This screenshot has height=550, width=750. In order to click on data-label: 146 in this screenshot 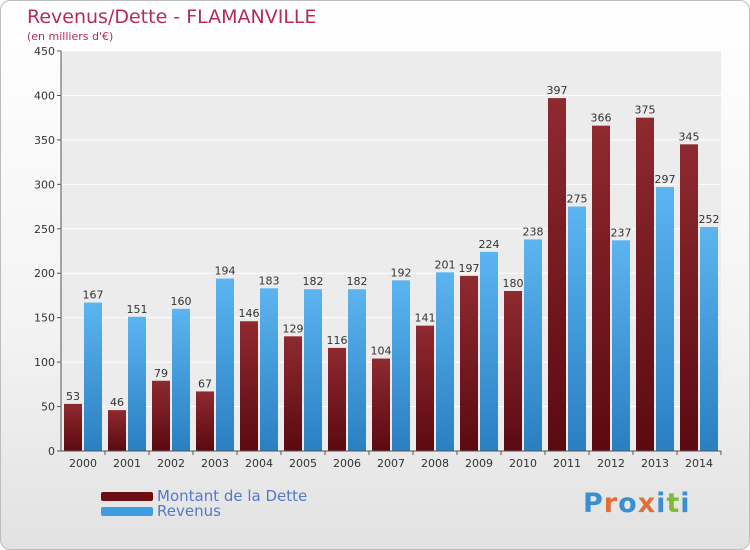, I will do `click(249, 313)`.